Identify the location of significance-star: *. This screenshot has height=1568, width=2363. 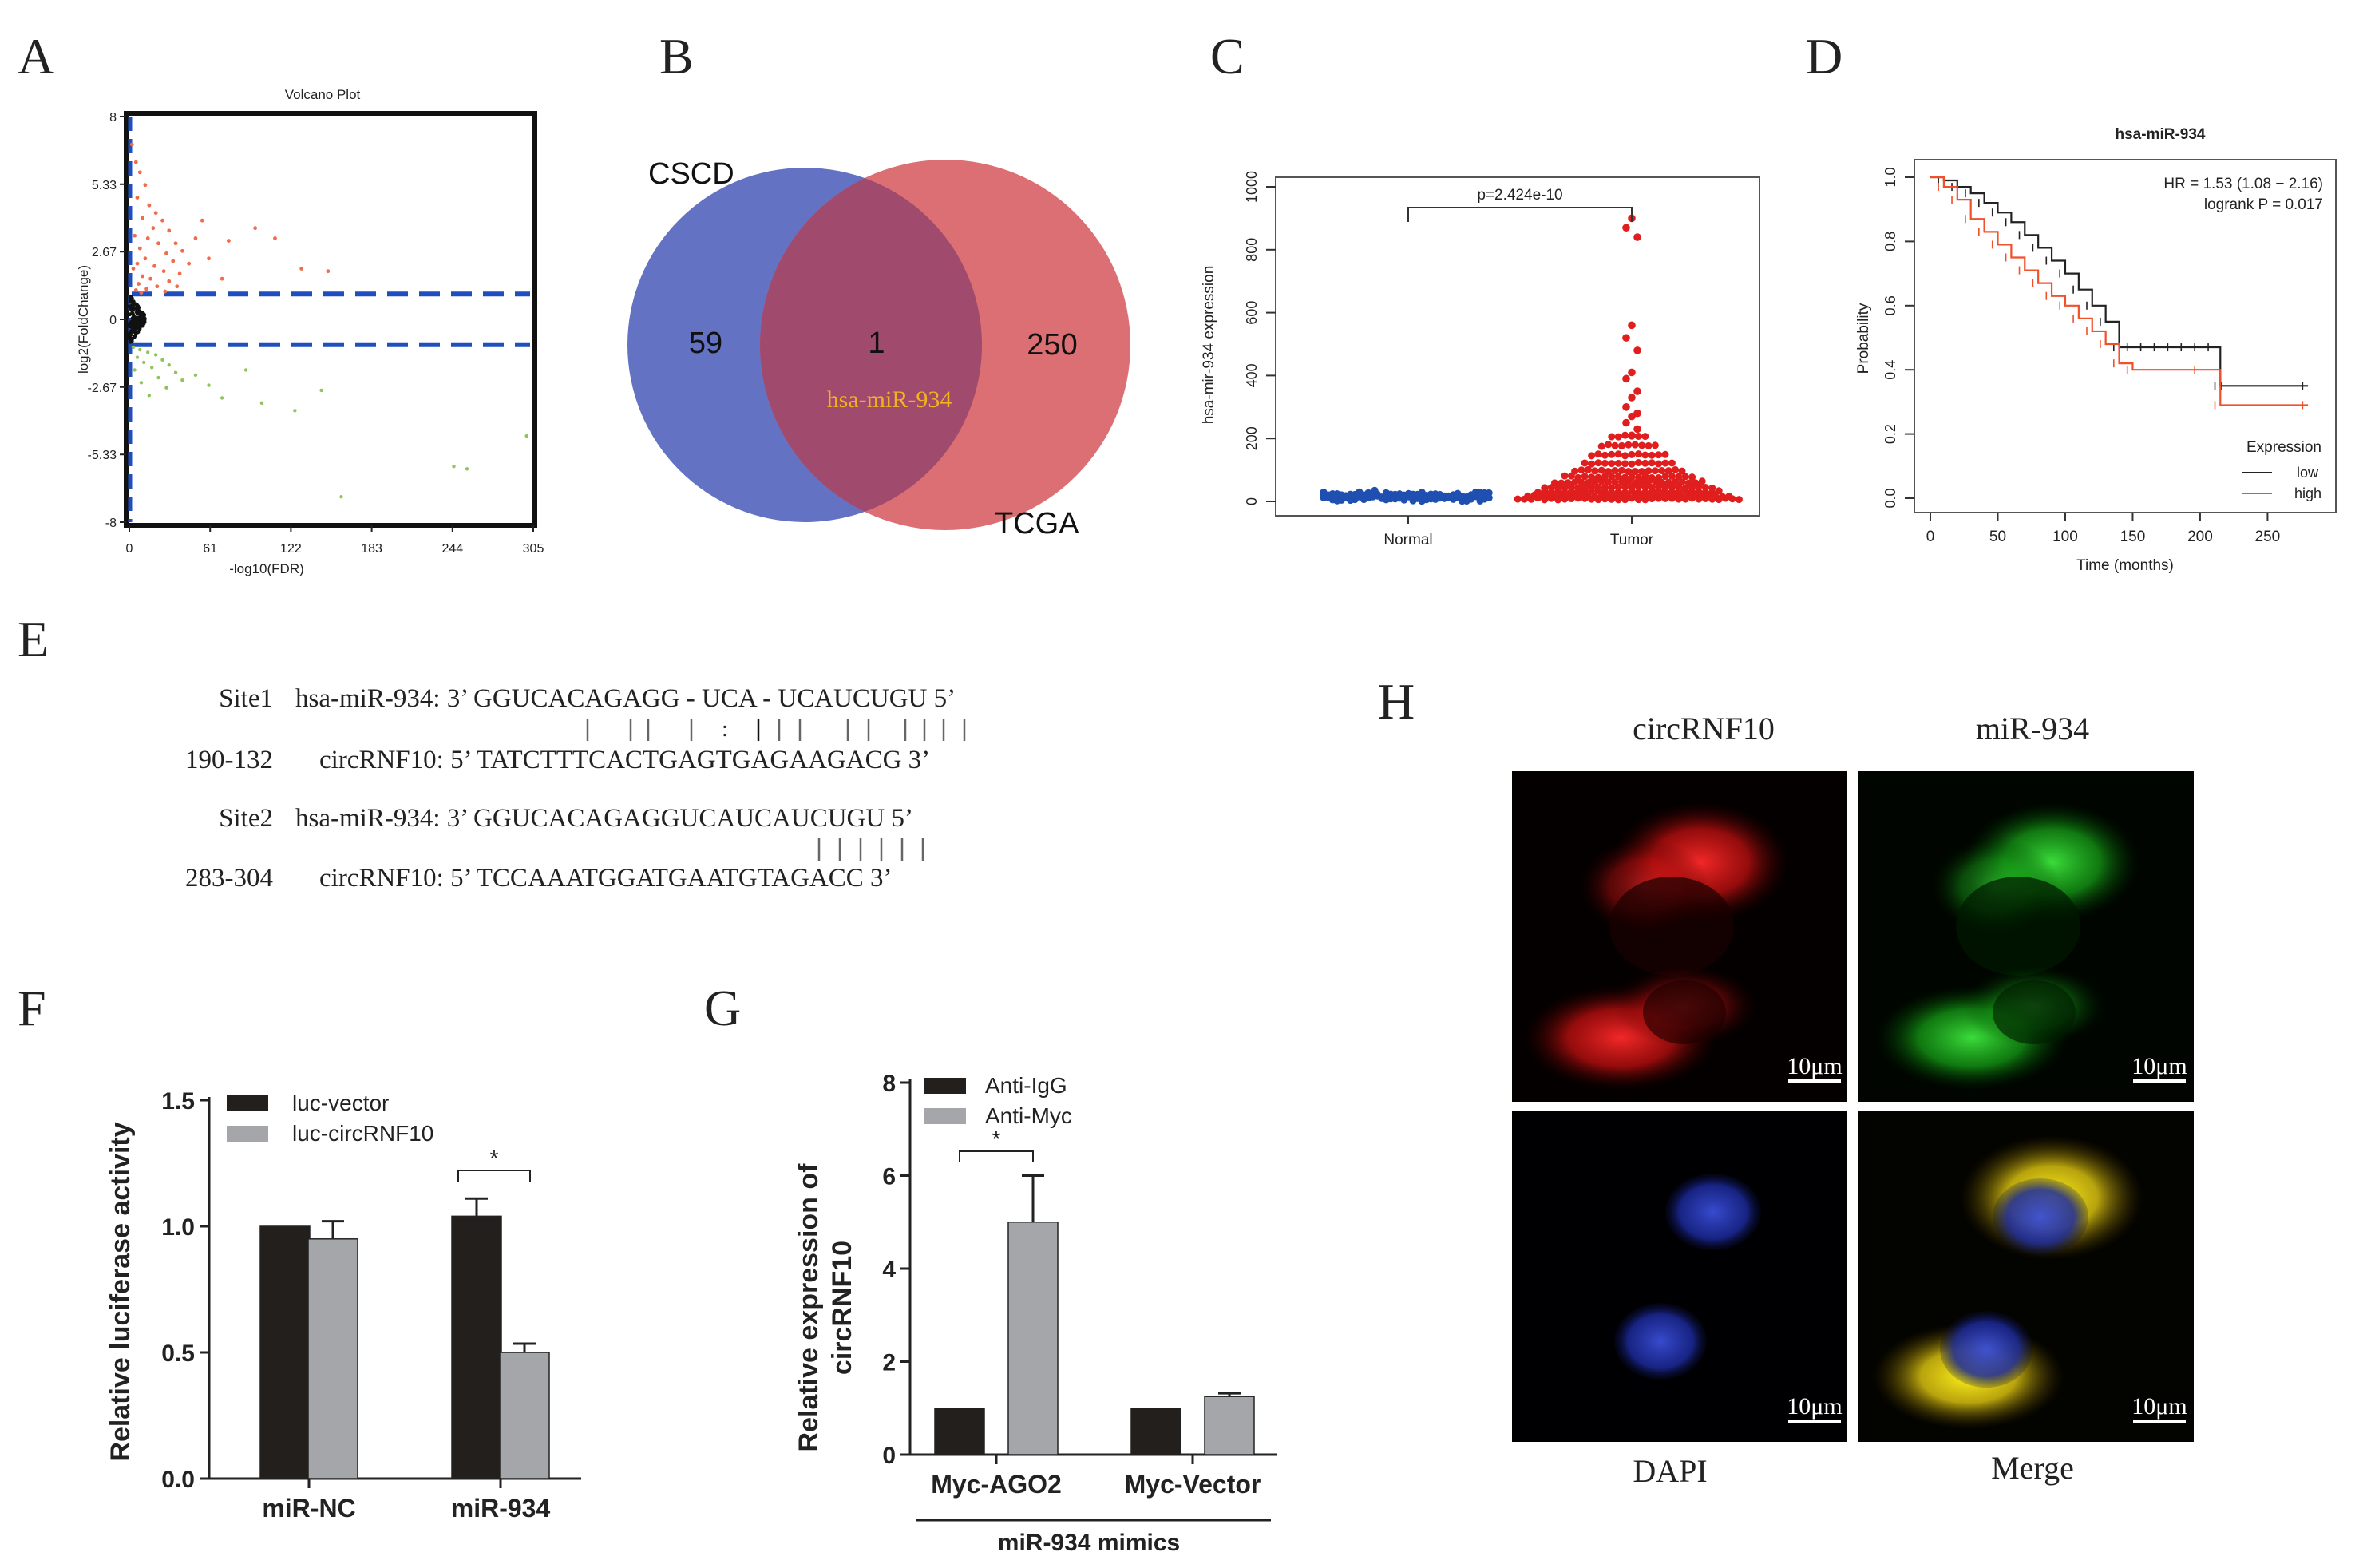
(996, 1139).